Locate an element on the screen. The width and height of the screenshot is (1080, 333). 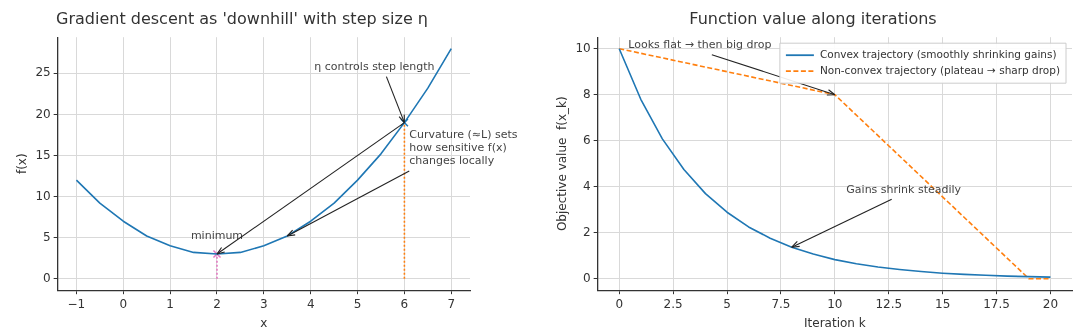
y-tick-label: 8 is located at coordinates (587, 93).